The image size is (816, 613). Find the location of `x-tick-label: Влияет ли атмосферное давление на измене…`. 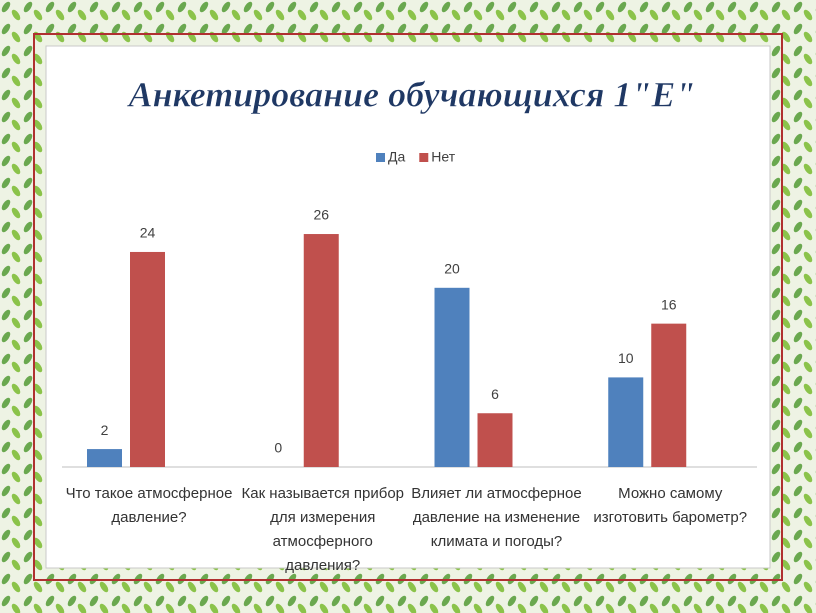

x-tick-label: Влияет ли атмосферное давление на измене… is located at coordinates (496, 517).